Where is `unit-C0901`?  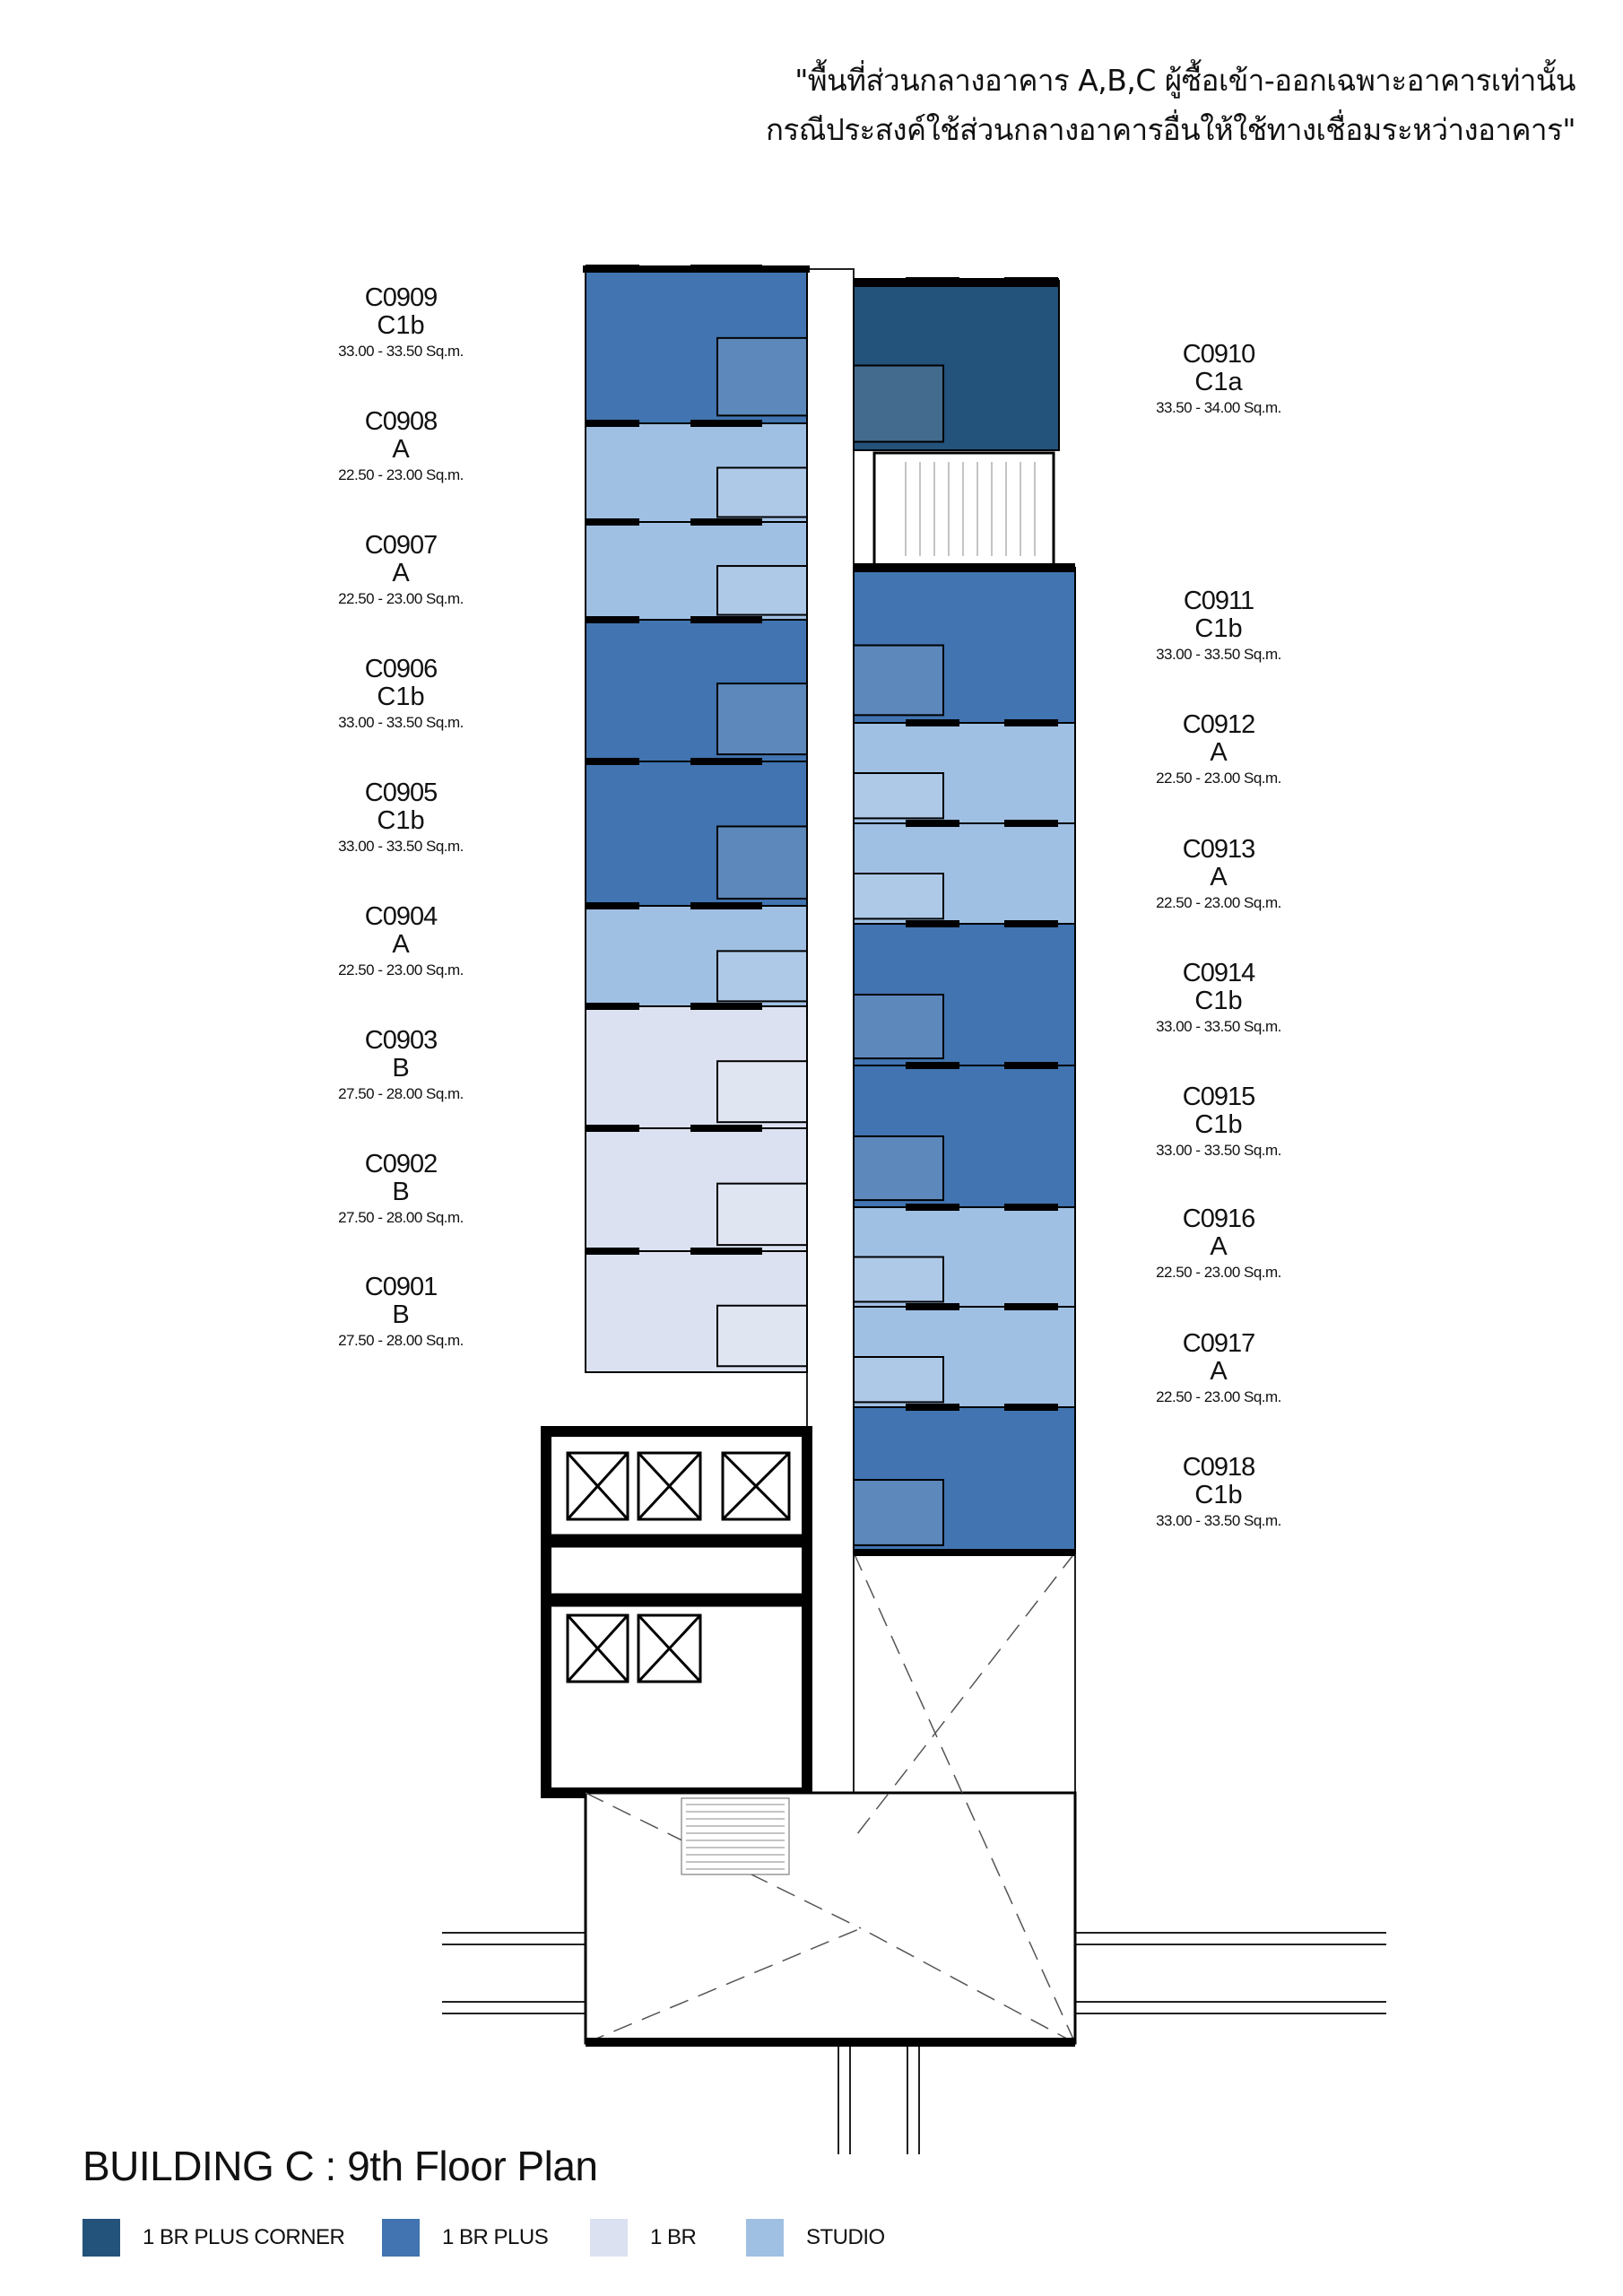 unit-C0901 is located at coordinates (696, 1310).